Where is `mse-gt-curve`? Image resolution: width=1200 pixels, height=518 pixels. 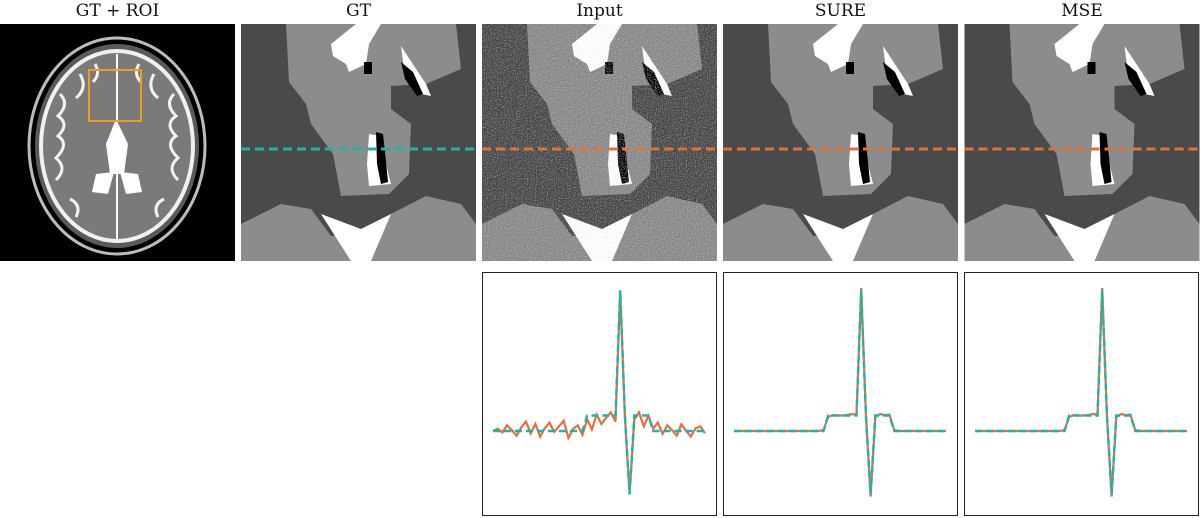 mse-gt-curve is located at coordinates (1081, 392).